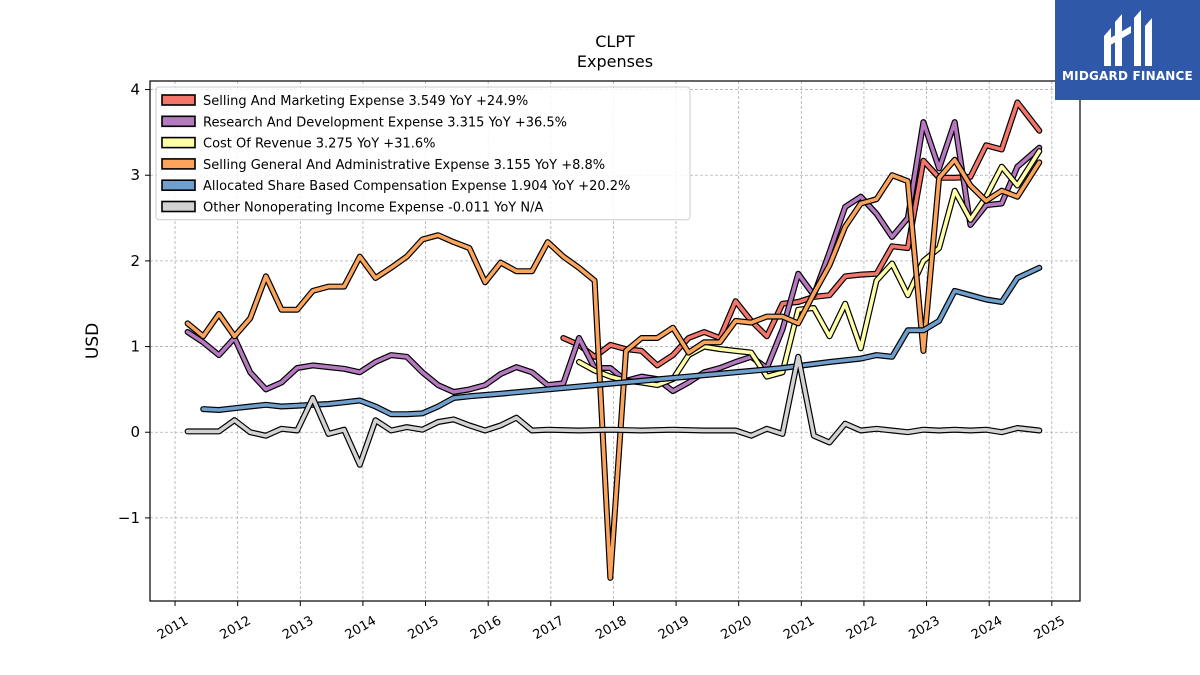  Describe the element at coordinates (173, 628) in the screenshot. I see `x-tick-label: 2011` at that location.